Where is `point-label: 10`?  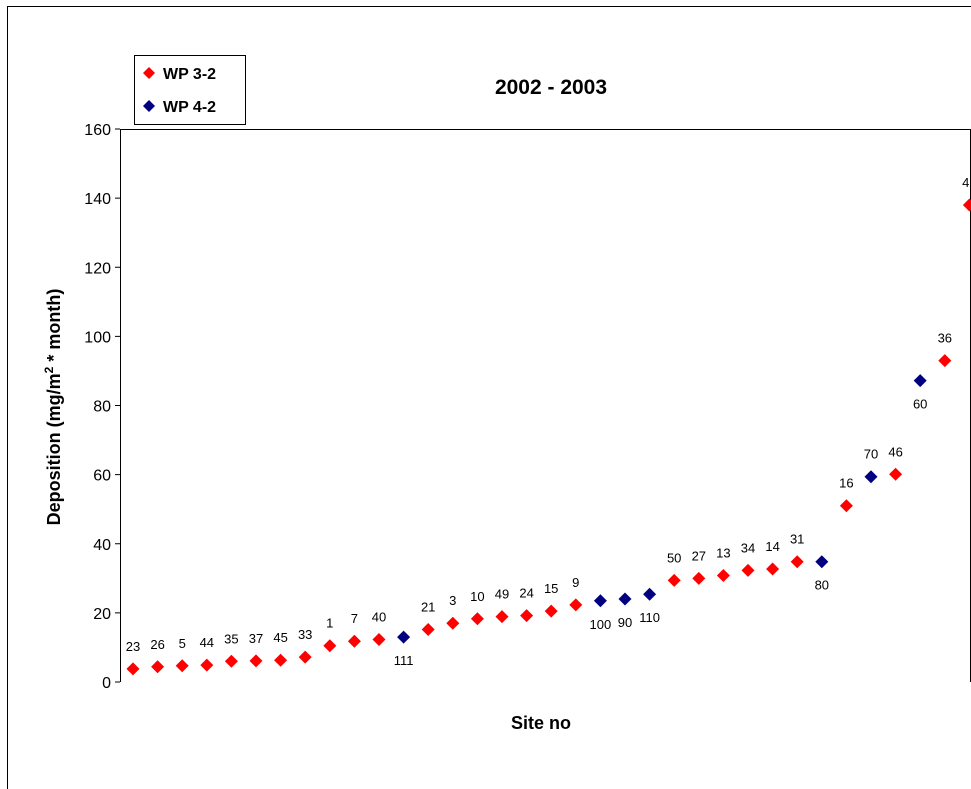
point-label: 10 is located at coordinates (477, 596).